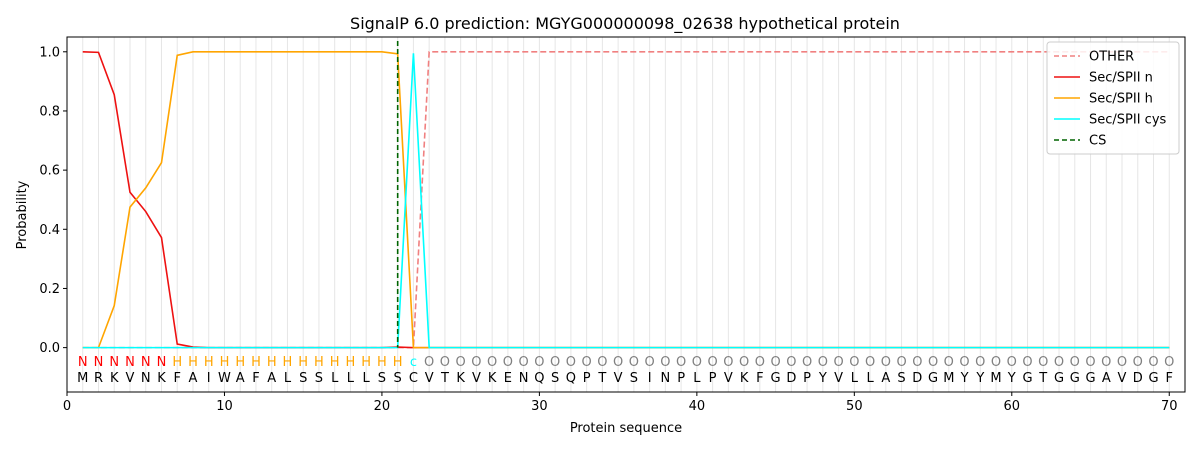  What do you see at coordinates (1097, 141) in the screenshot?
I see `legend-entry: CS` at bounding box center [1097, 141].